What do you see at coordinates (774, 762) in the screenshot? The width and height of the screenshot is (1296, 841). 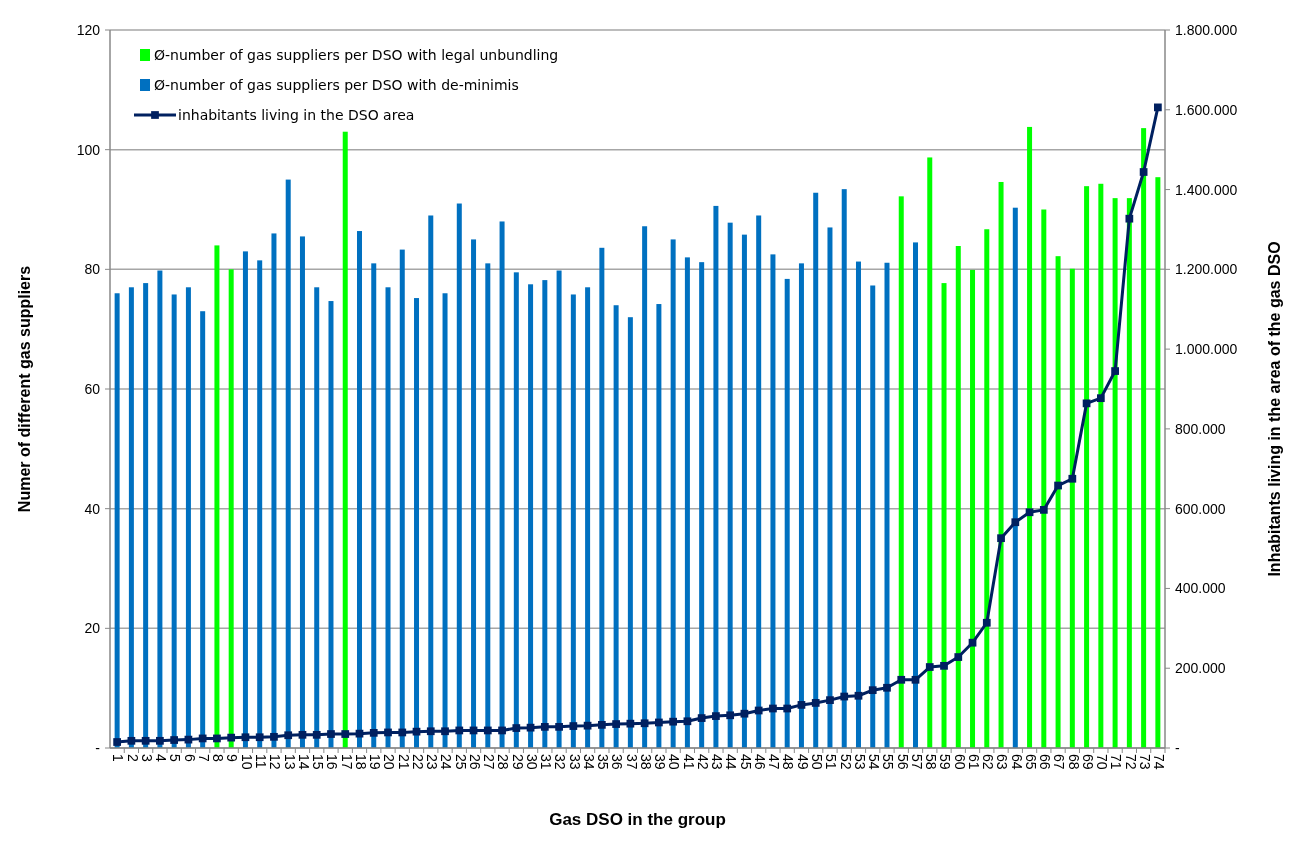 I see `x-tick-label: 47` at bounding box center [774, 762].